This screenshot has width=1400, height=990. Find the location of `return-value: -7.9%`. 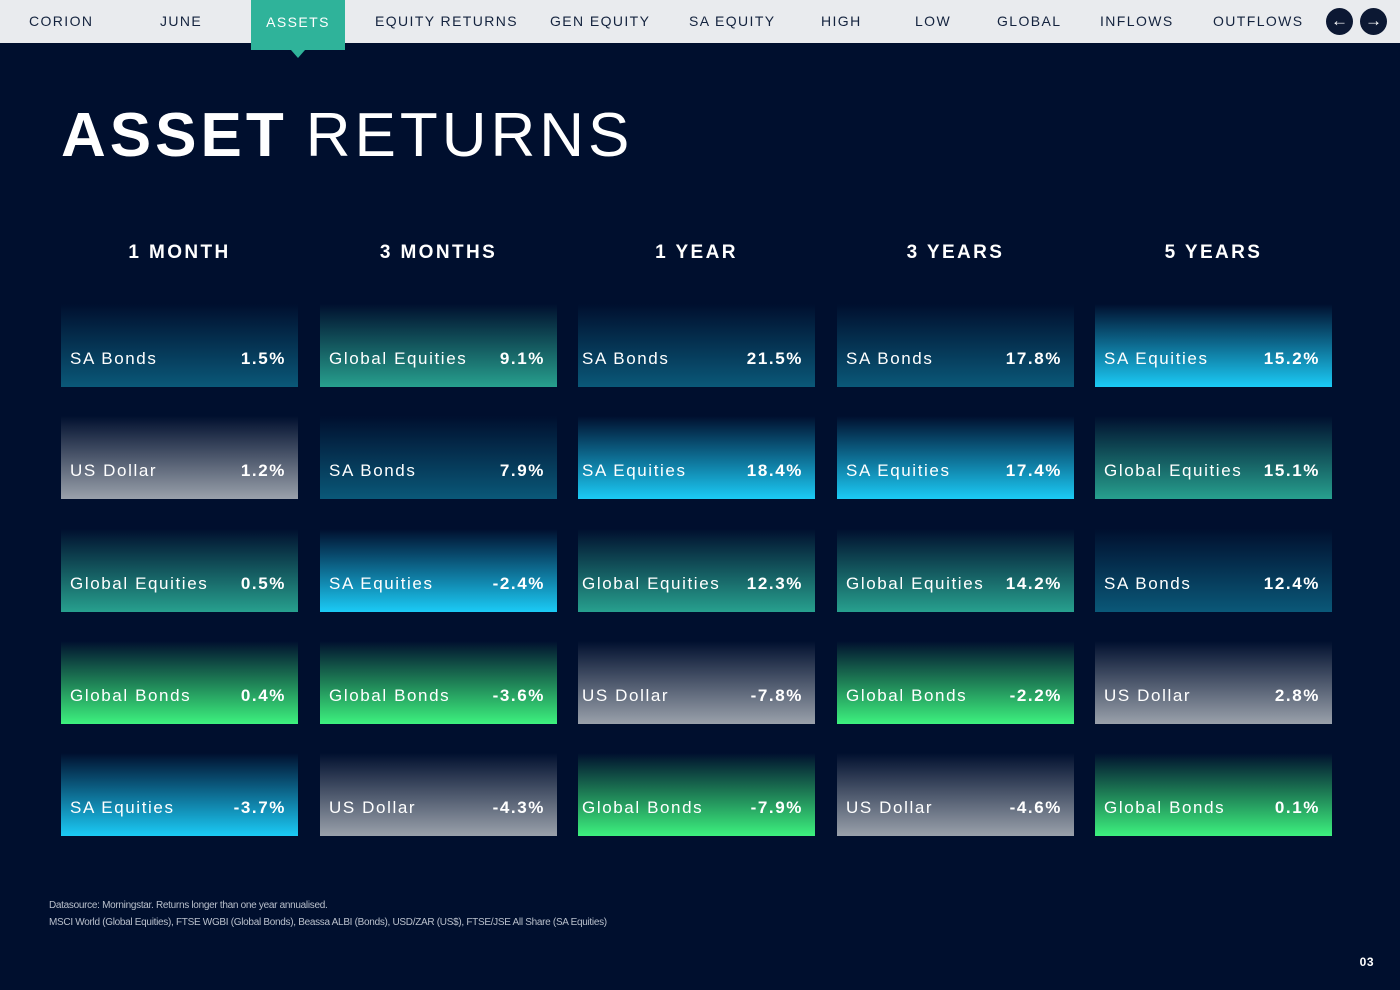

return-value: -7.9% is located at coordinates (776, 807).